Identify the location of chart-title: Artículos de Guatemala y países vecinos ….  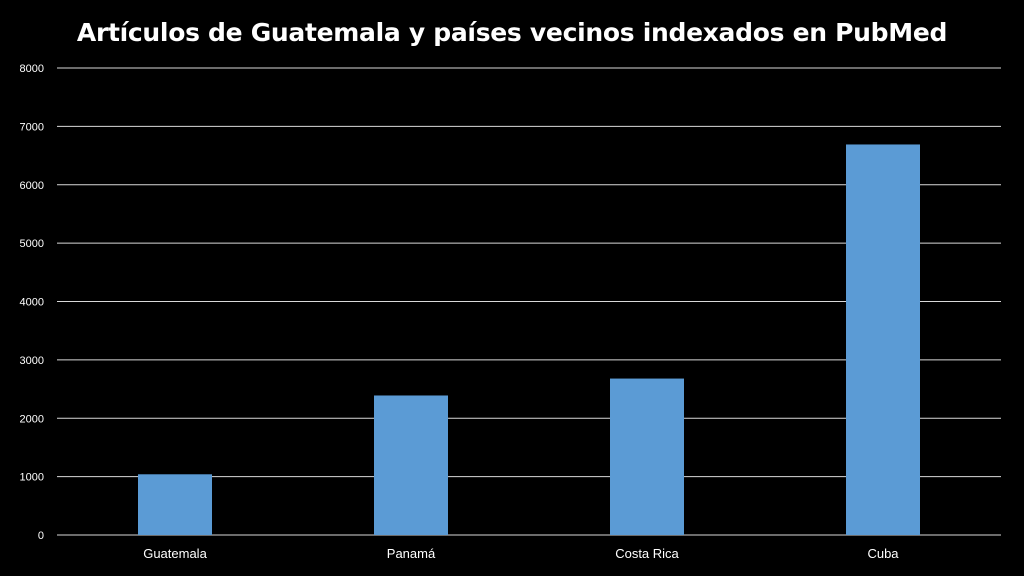
(512, 32).